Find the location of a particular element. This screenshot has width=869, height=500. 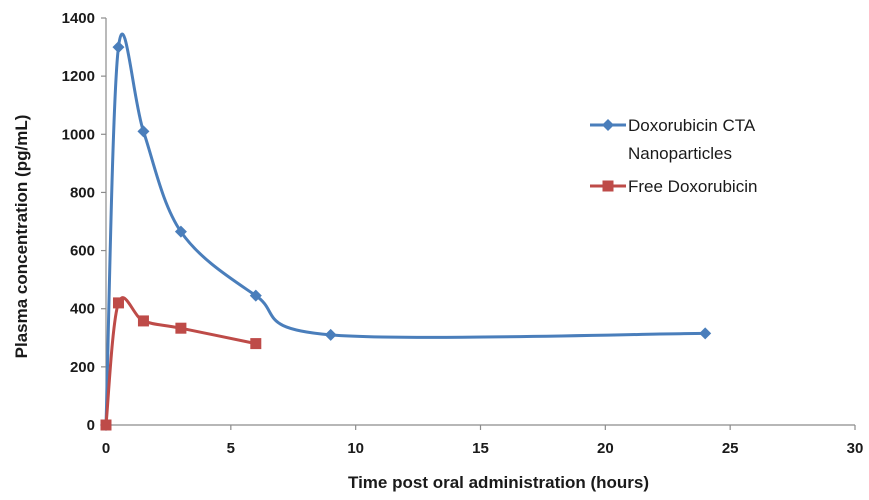

x-axis-title: Time post oral administration (hours) is located at coordinates (498, 482).